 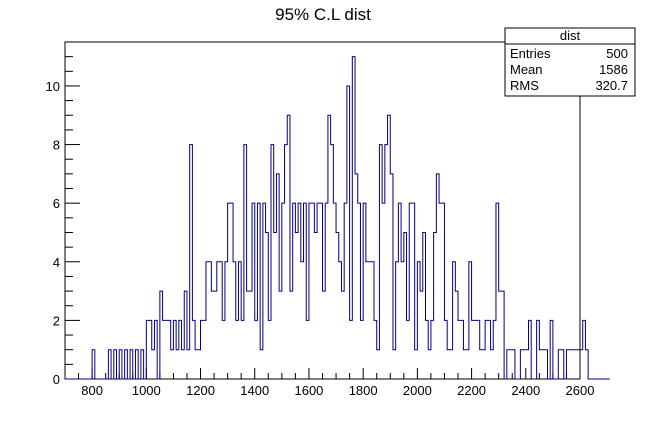 I want to click on x-tick-label: 1200, so click(x=200, y=390).